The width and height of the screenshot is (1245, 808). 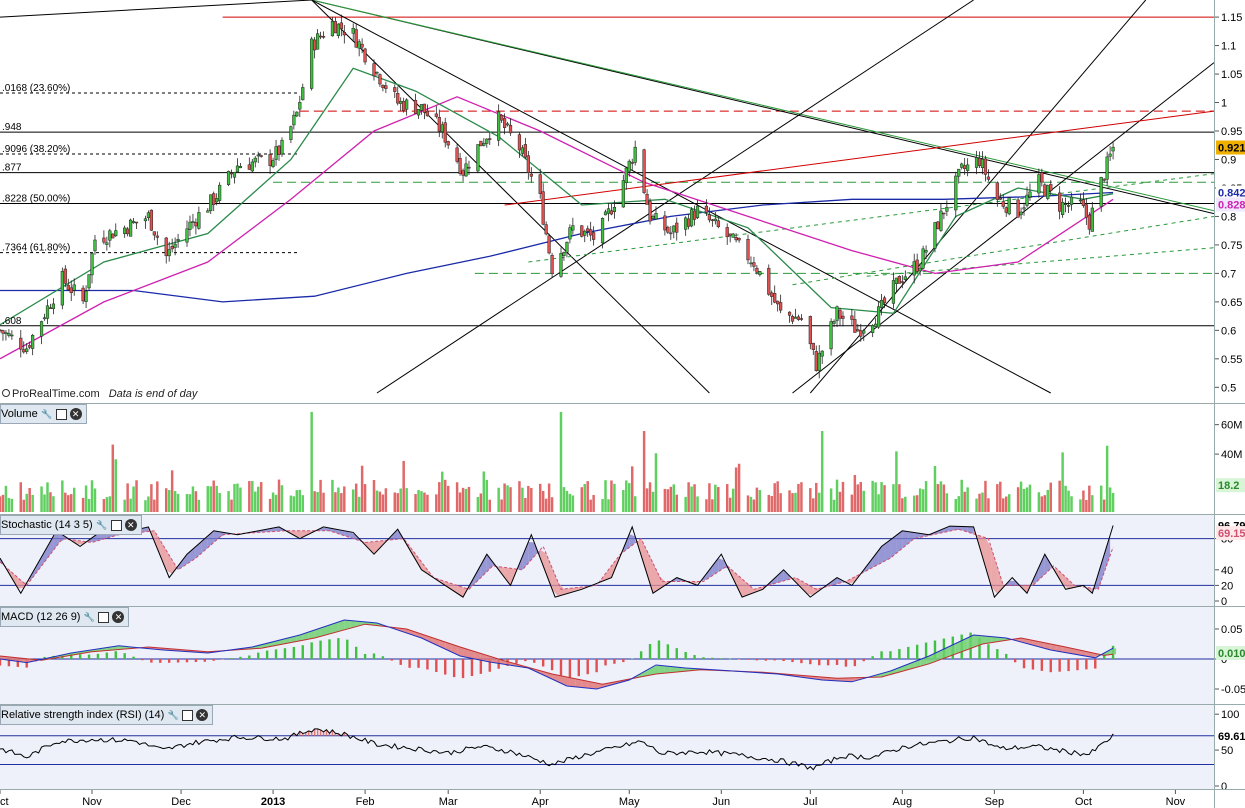 What do you see at coordinates (721, 802) in the screenshot?
I see `time-axis-tick-label: Jun` at bounding box center [721, 802].